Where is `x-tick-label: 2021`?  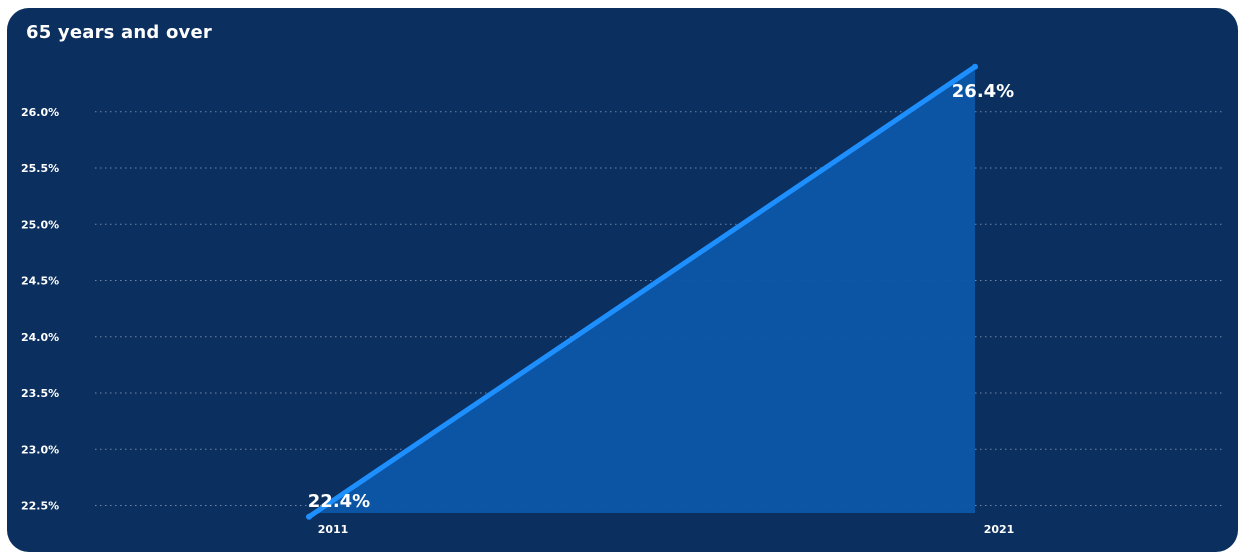 x-tick-label: 2021 is located at coordinates (999, 529).